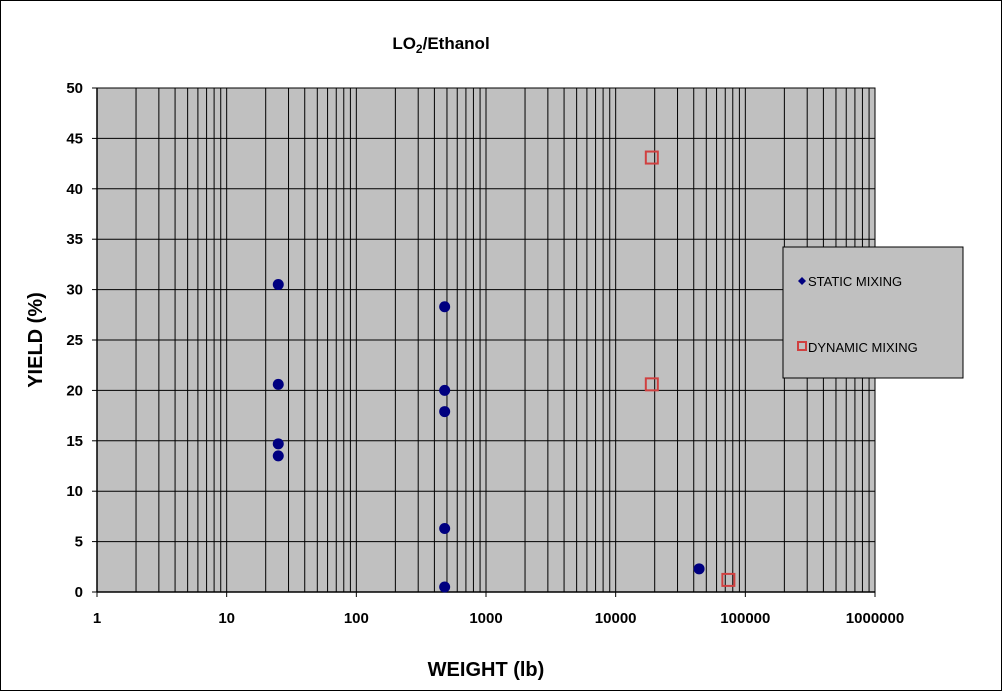 Image resolution: width=1002 pixels, height=691 pixels. Describe the element at coordinates (855, 281) in the screenshot. I see `legend-label-static-mixing: STATIC MIXING` at that location.